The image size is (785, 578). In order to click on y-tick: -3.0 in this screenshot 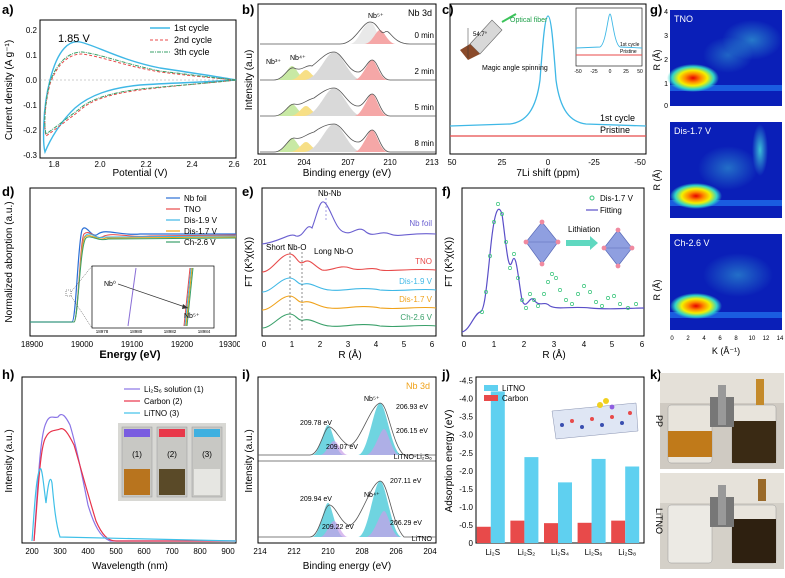, I will do `click(466, 435)`.